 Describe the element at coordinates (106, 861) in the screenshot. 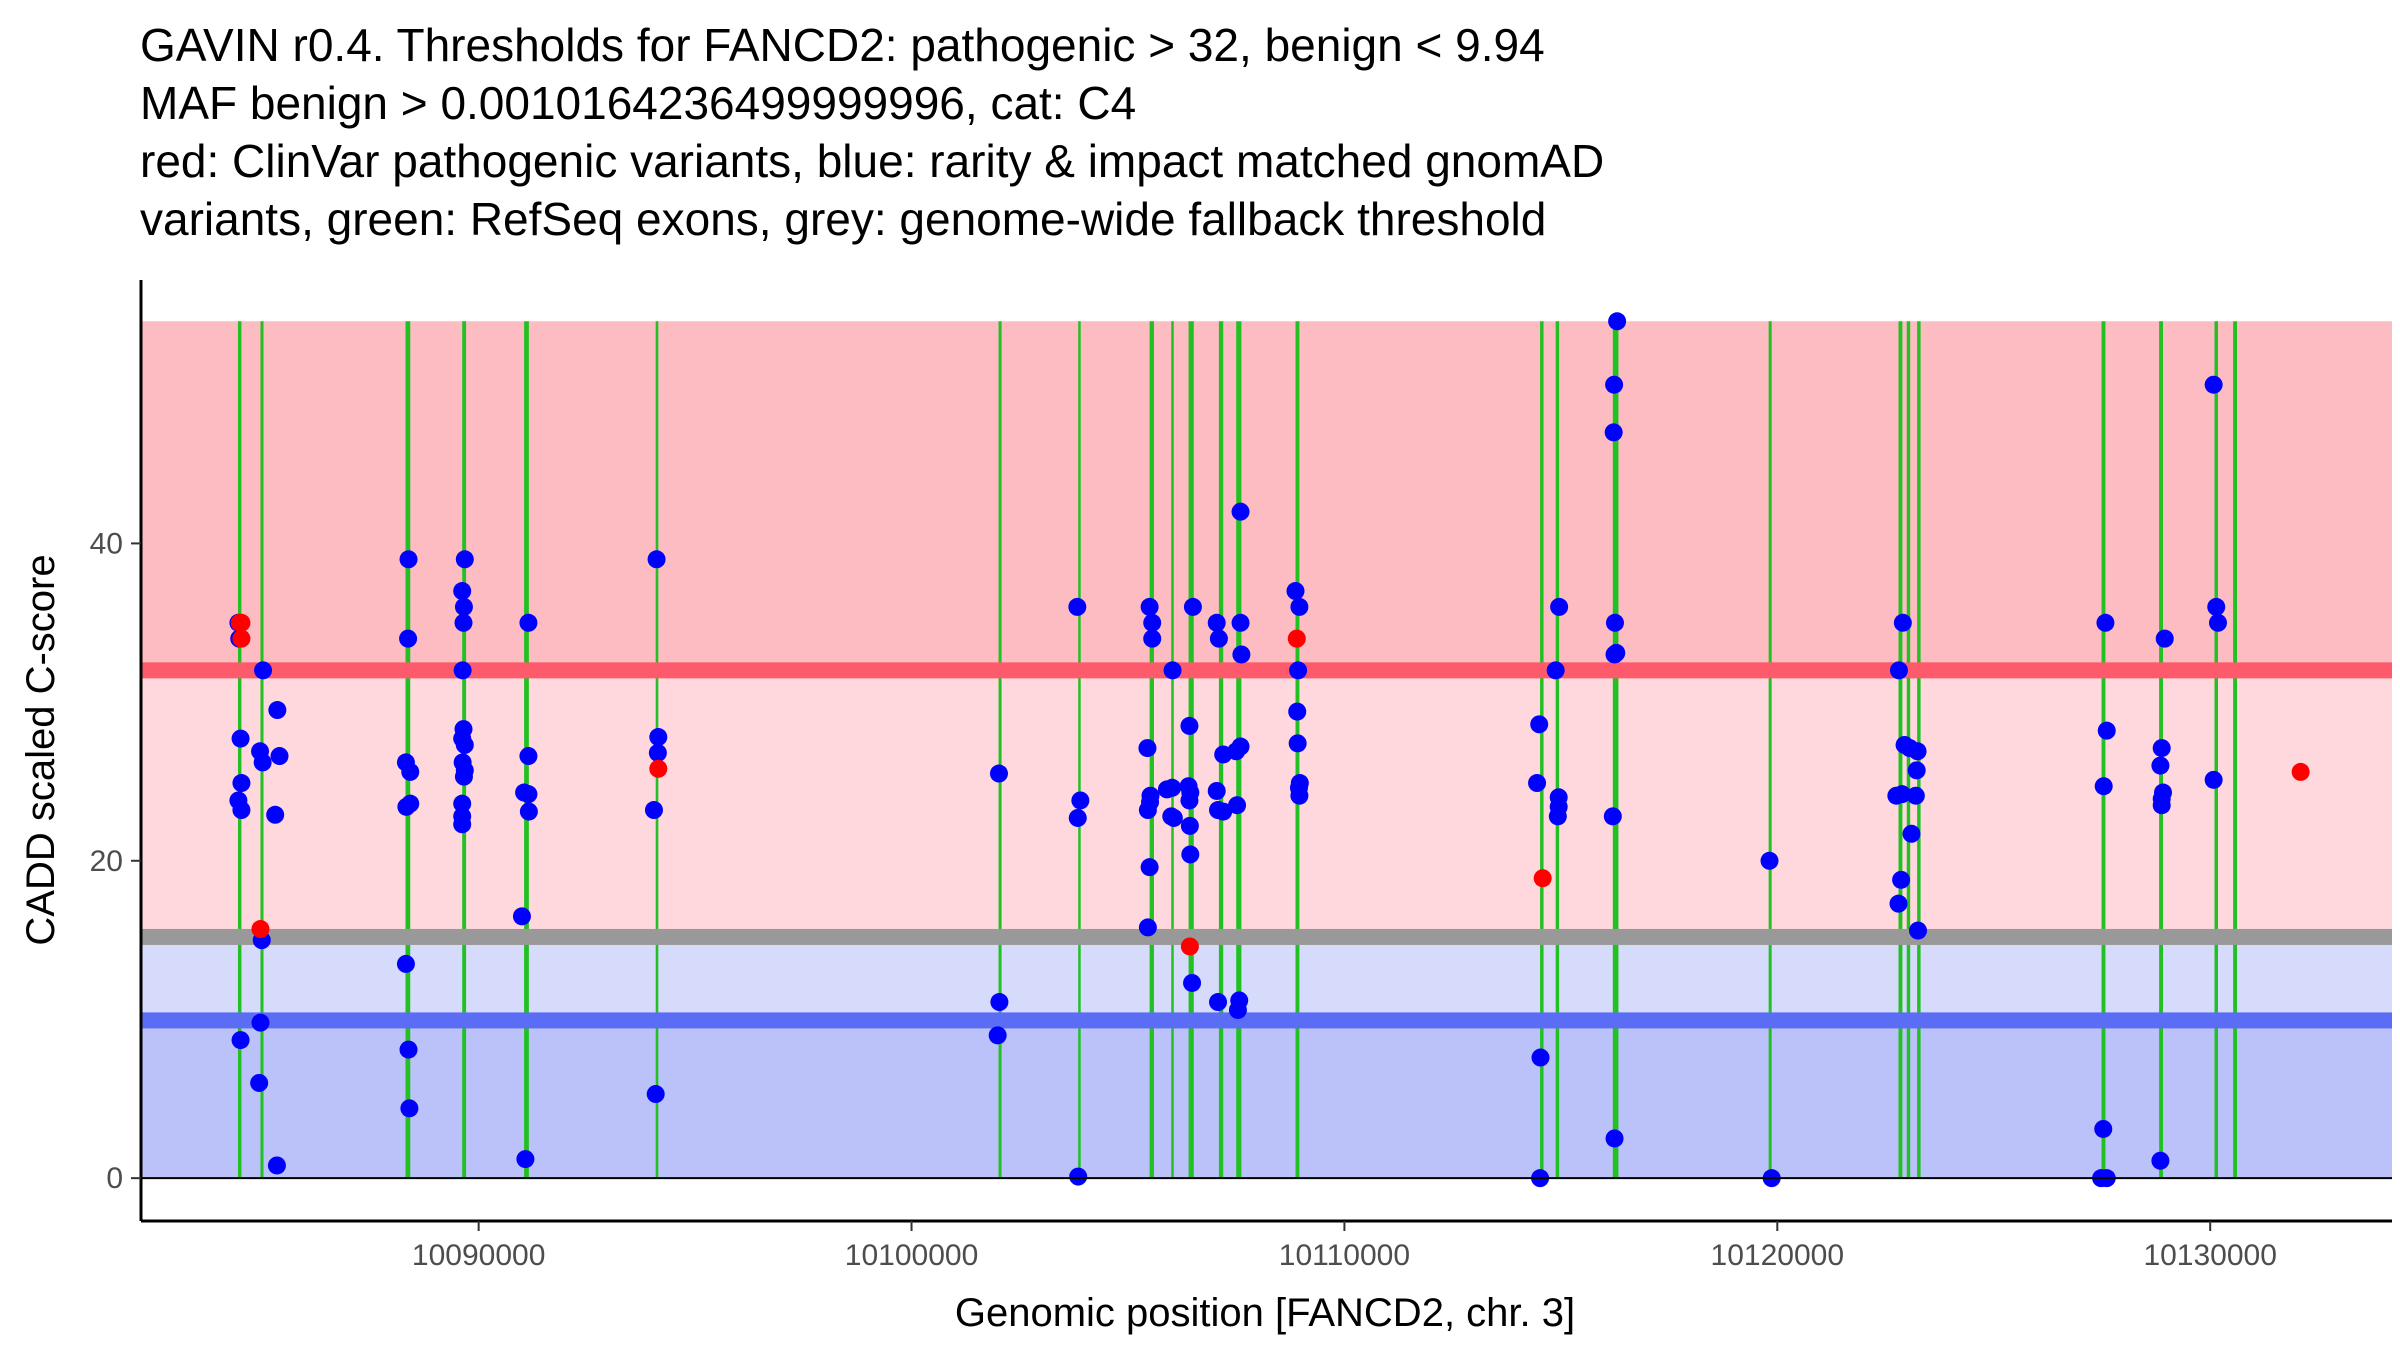

I see `y-tick-label: 20` at that location.